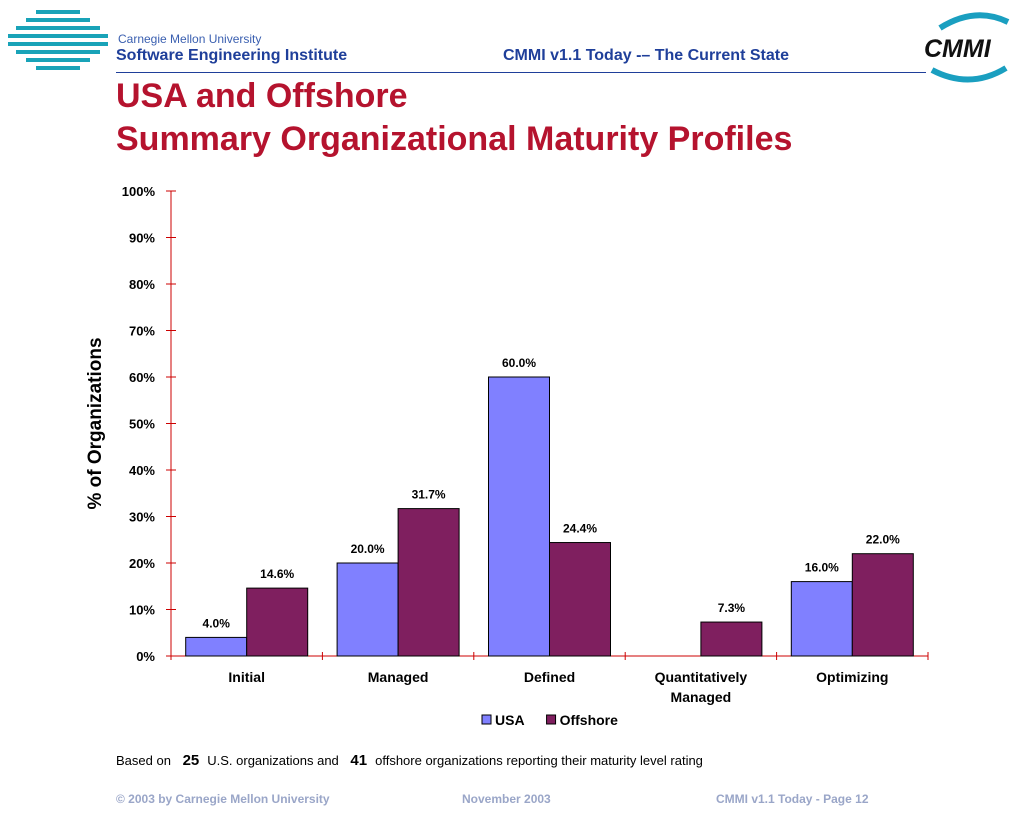  What do you see at coordinates (589, 720) in the screenshot?
I see `legend-label-offshore: Offshore` at bounding box center [589, 720].